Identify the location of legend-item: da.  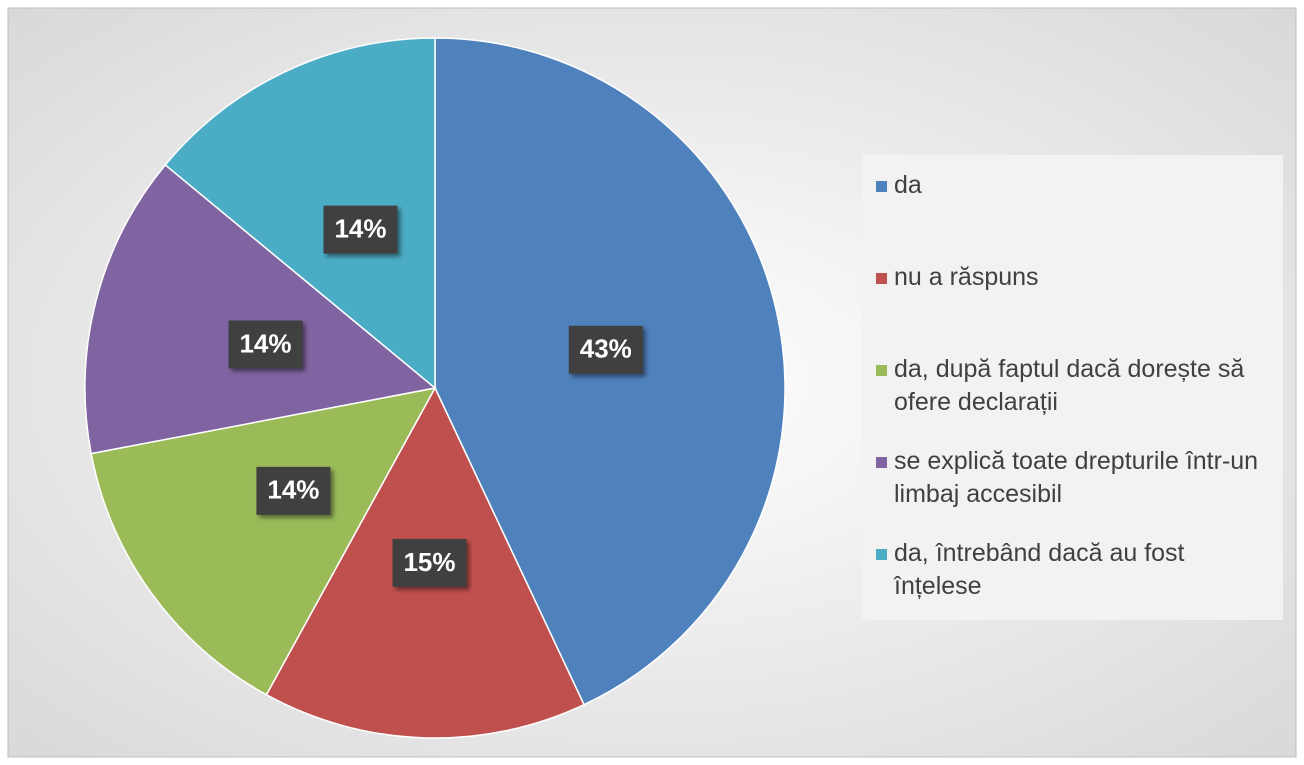
(1074, 215).